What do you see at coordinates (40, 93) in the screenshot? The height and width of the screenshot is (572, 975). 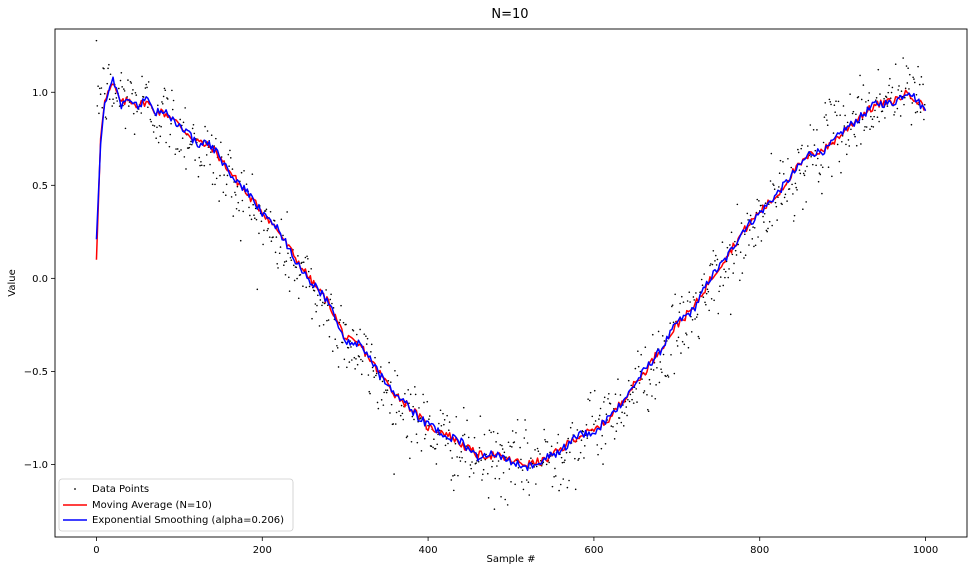 I see `y-tick-label: 1.0` at bounding box center [40, 93].